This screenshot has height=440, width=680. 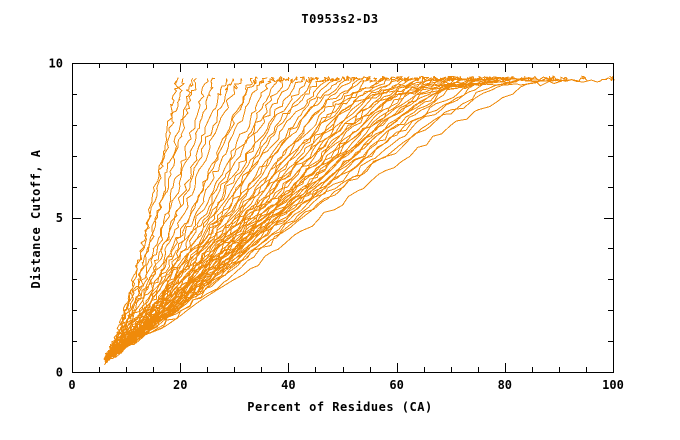 I want to click on y-tick-label: 10, so click(x=56, y=64).